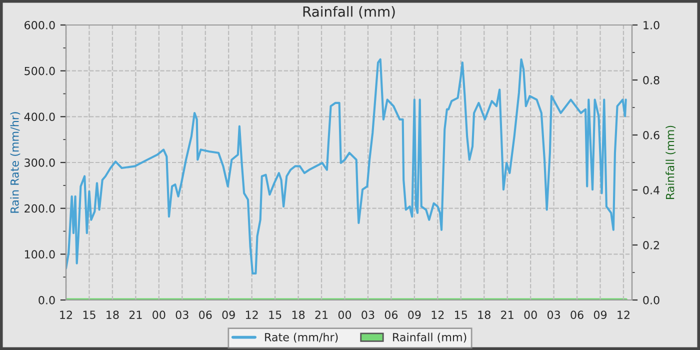 The width and height of the screenshot is (700, 350). What do you see at coordinates (46, 300) in the screenshot?
I see `y-tick-label: 0.0` at bounding box center [46, 300].